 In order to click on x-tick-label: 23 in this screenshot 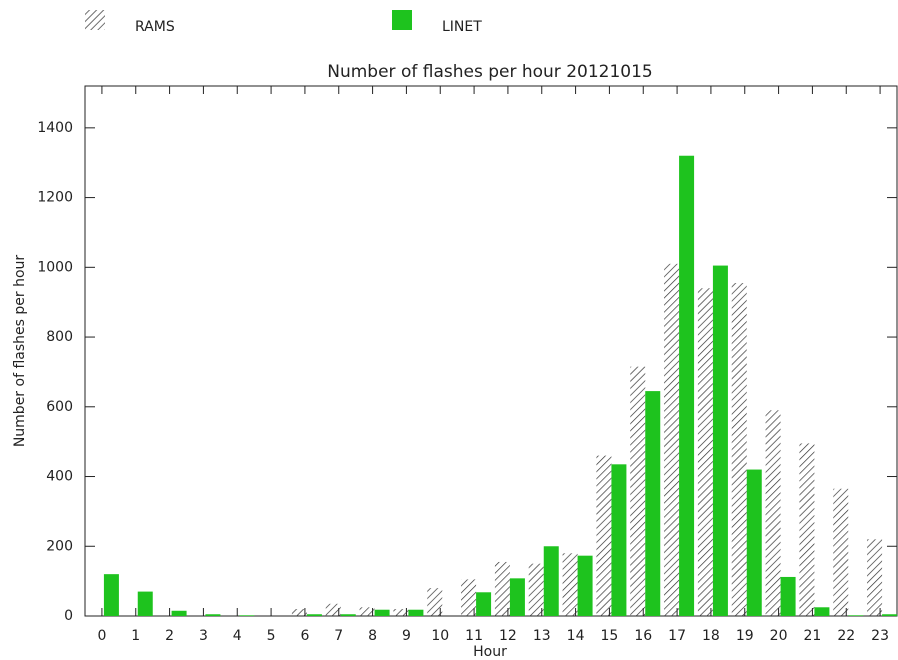, I will do `click(880, 636)`.